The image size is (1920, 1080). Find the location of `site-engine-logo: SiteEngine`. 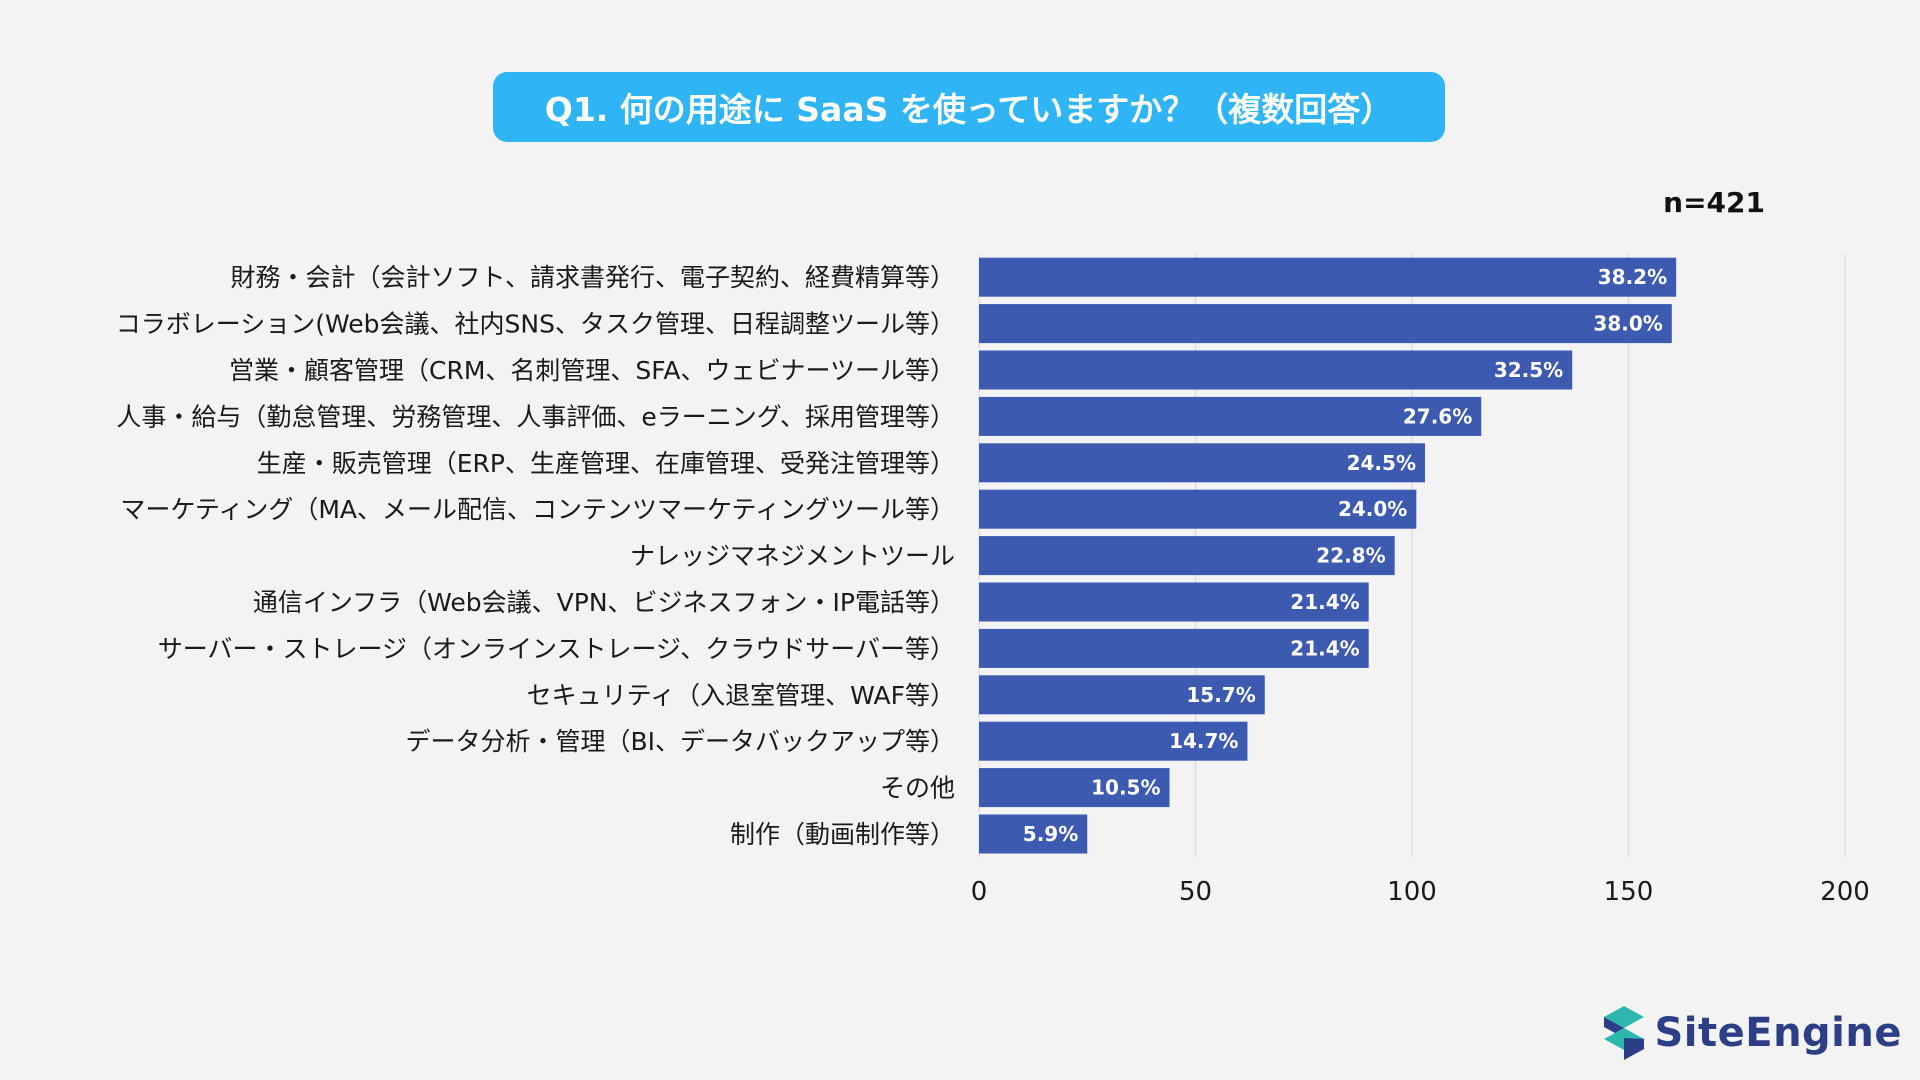

site-engine-logo: SiteEngine is located at coordinates (1751, 1033).